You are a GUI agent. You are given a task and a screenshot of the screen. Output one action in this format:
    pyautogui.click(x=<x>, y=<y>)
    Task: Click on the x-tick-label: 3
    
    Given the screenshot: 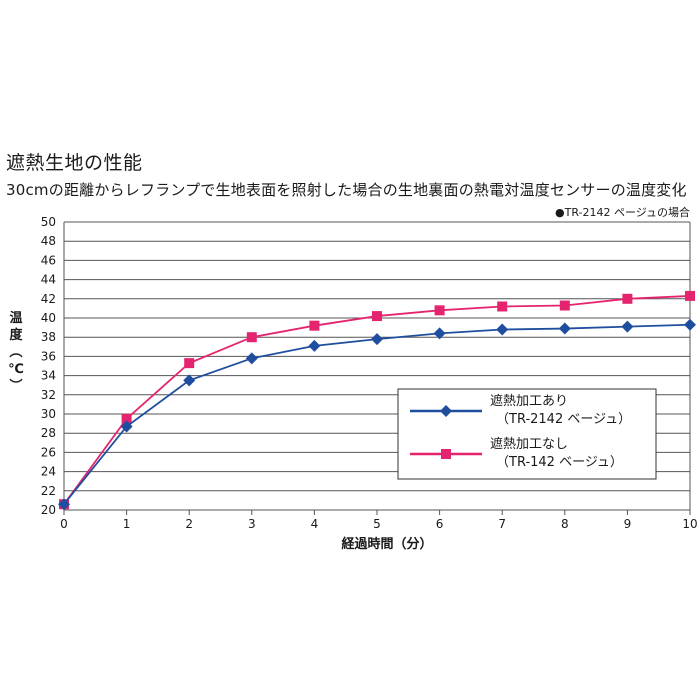 What is the action you would take?
    pyautogui.click(x=252, y=524)
    